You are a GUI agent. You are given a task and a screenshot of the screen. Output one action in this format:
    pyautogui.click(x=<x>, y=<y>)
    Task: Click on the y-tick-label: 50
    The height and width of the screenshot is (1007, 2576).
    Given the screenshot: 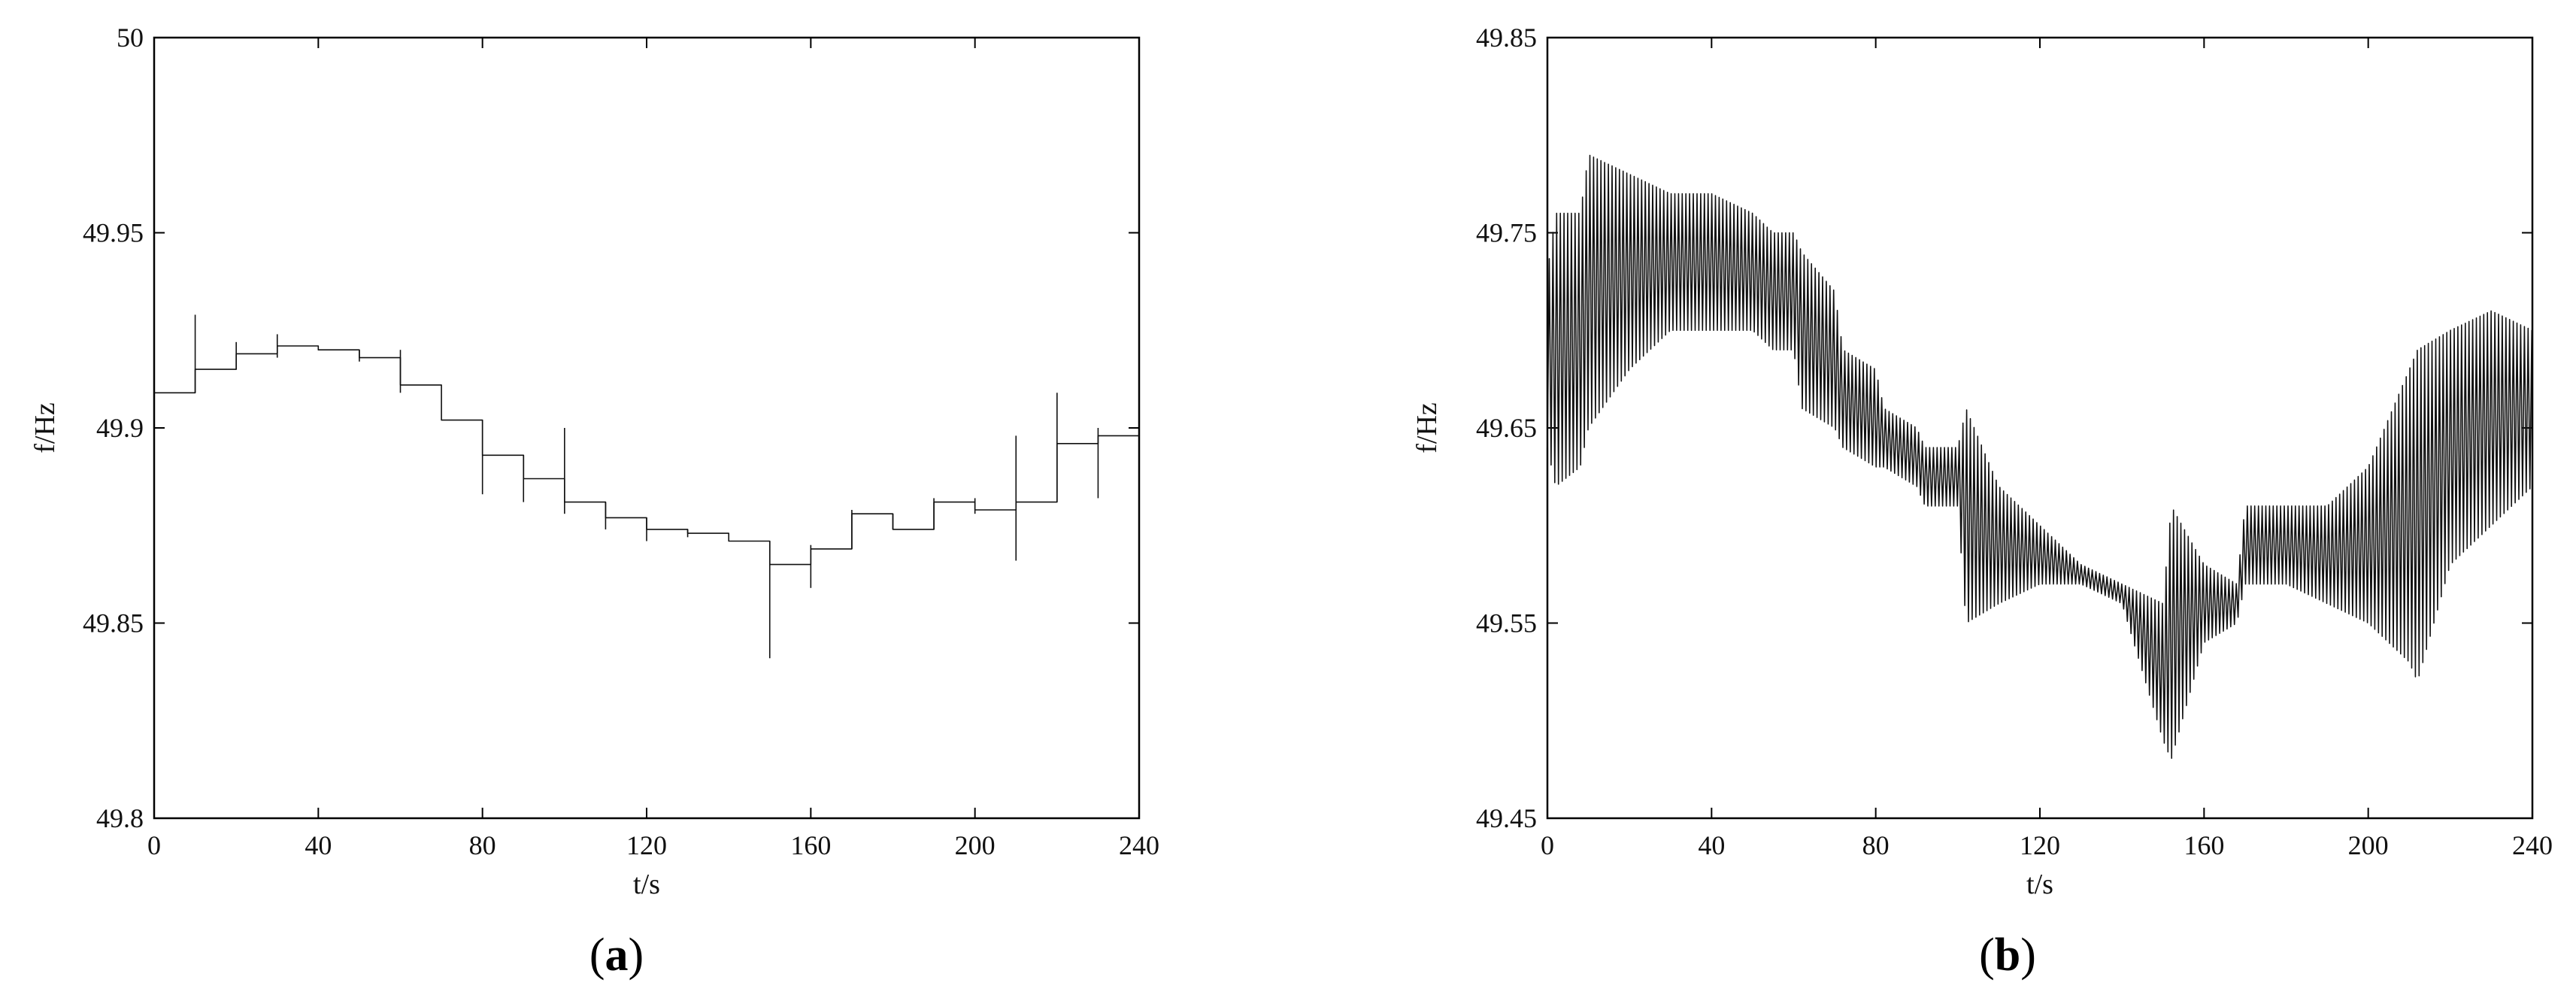 What is the action you would take?
    pyautogui.click(x=130, y=38)
    